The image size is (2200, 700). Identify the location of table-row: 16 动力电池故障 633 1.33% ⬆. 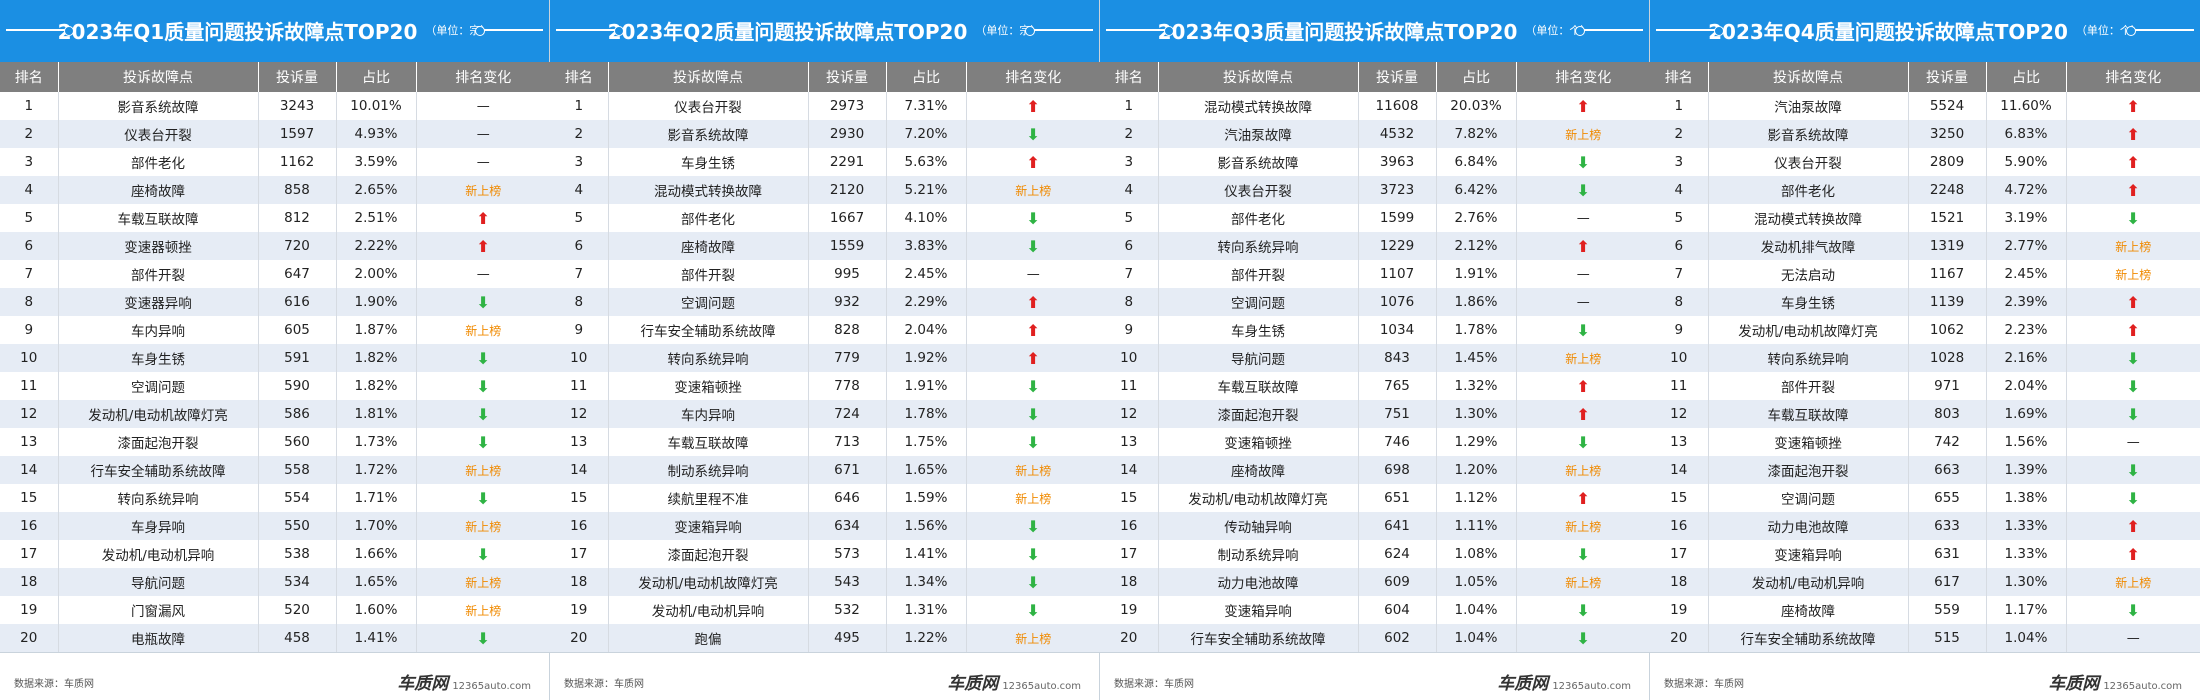
(1925, 526).